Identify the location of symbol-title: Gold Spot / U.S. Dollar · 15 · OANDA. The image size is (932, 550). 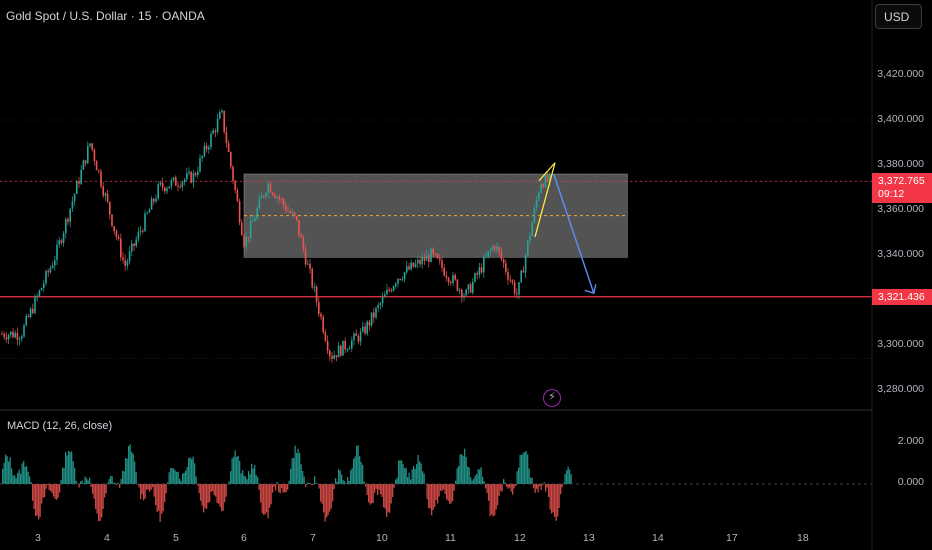
(105, 16).